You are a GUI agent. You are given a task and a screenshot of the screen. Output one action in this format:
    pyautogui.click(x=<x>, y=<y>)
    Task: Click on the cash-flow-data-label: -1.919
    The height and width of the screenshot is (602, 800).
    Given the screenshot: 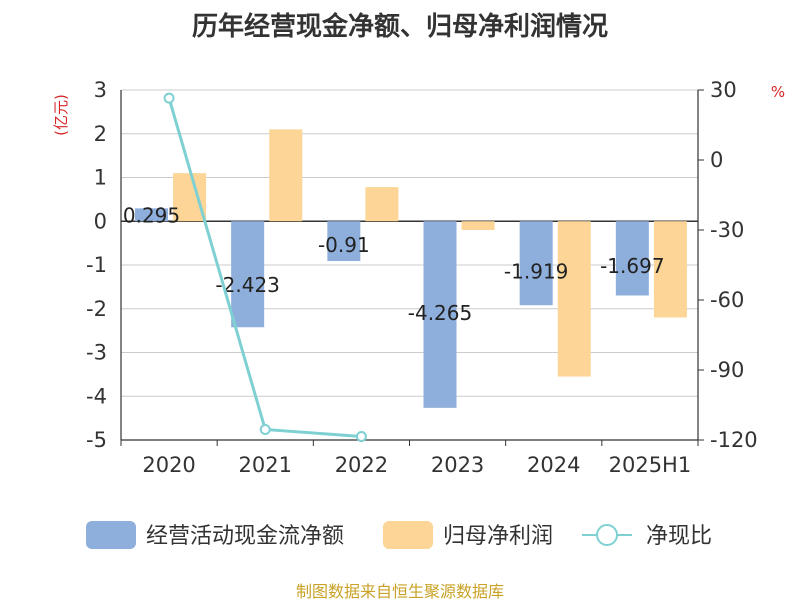 What is the action you would take?
    pyautogui.click(x=536, y=272)
    